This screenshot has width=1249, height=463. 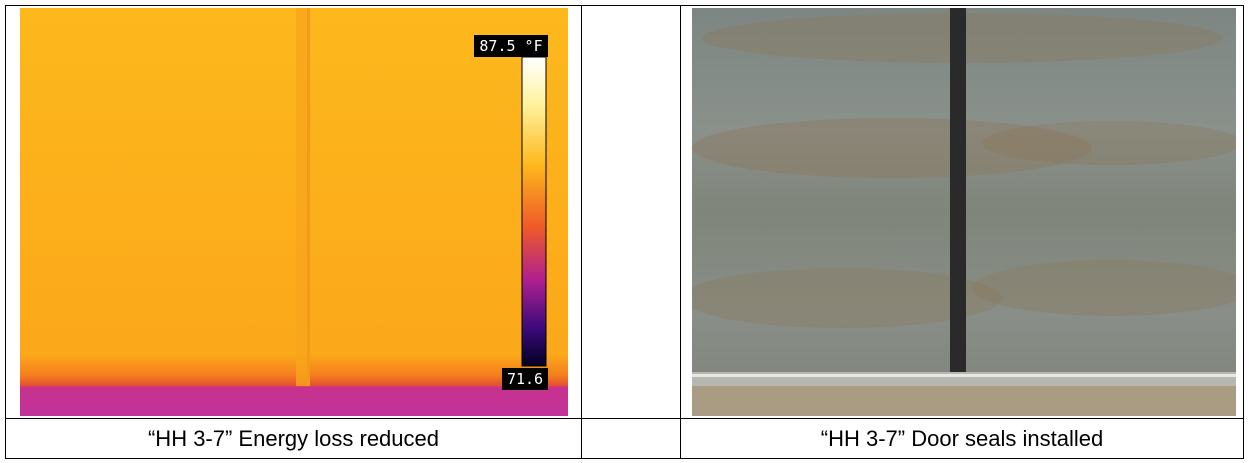 I want to click on row-divider, so click(x=624, y=418).